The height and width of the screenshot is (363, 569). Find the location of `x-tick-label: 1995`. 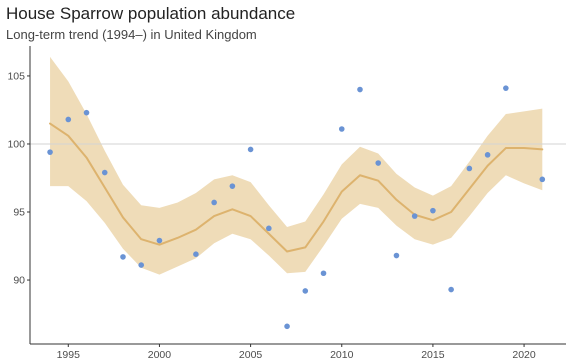

x-tick-label: 1995 is located at coordinates (69, 355).